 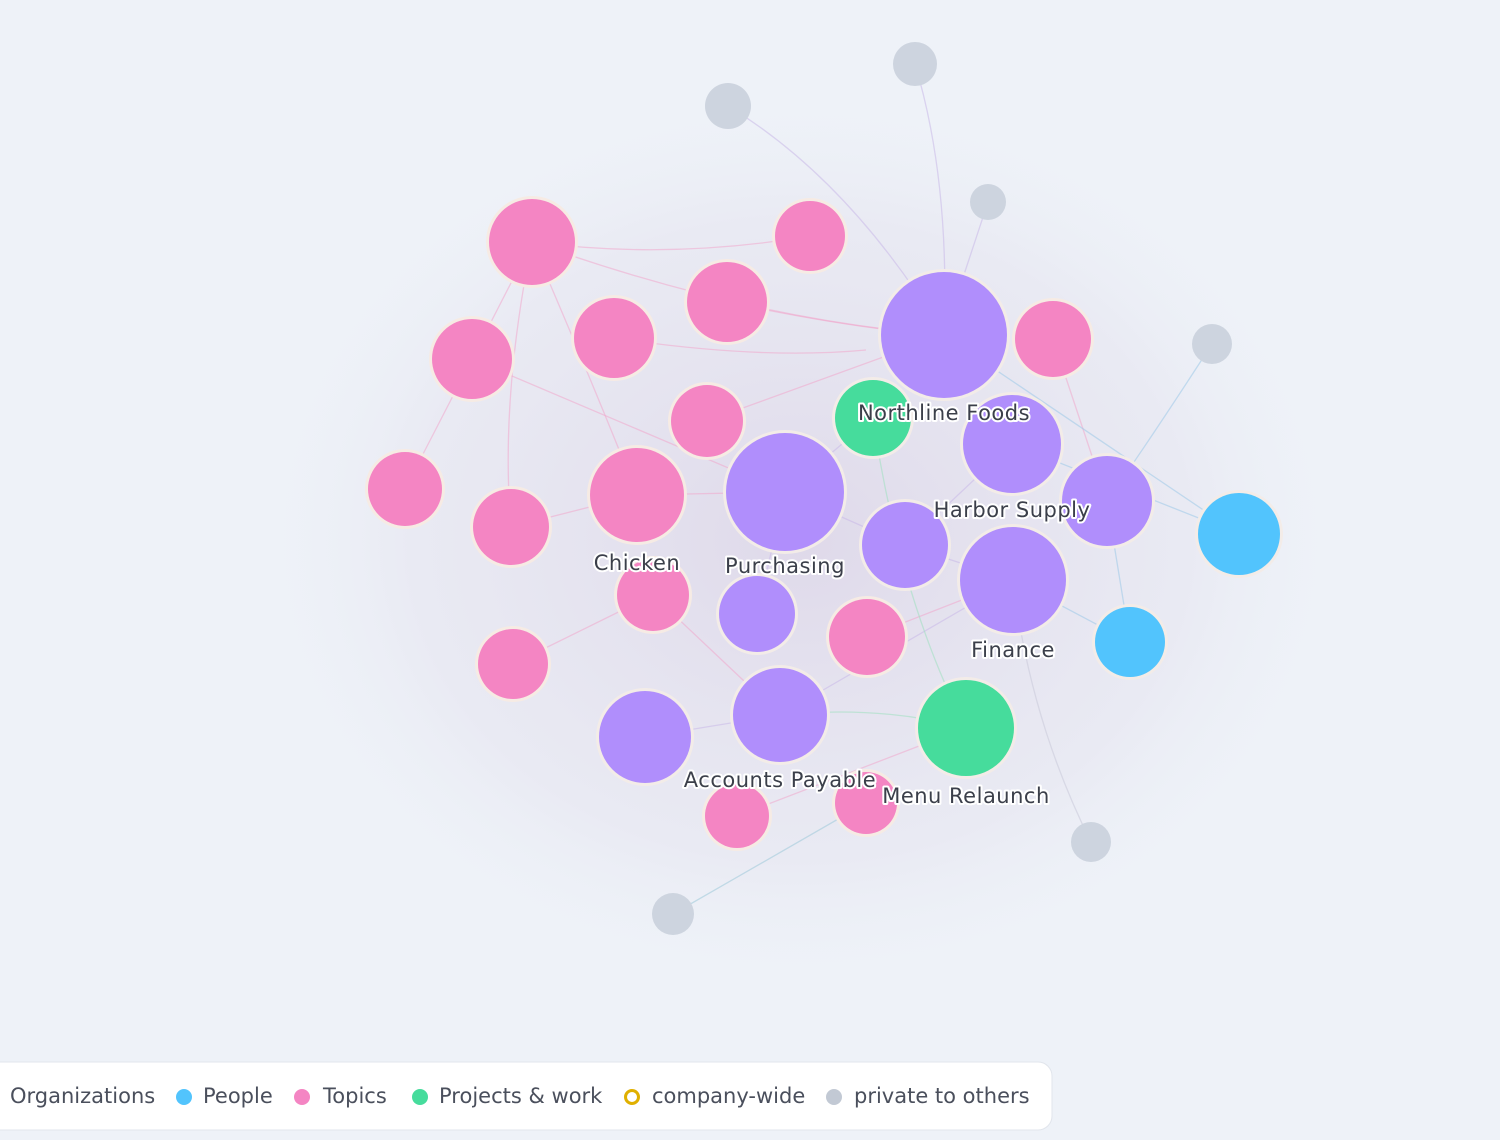 I want to click on legend-label: private to others, so click(x=942, y=1096).